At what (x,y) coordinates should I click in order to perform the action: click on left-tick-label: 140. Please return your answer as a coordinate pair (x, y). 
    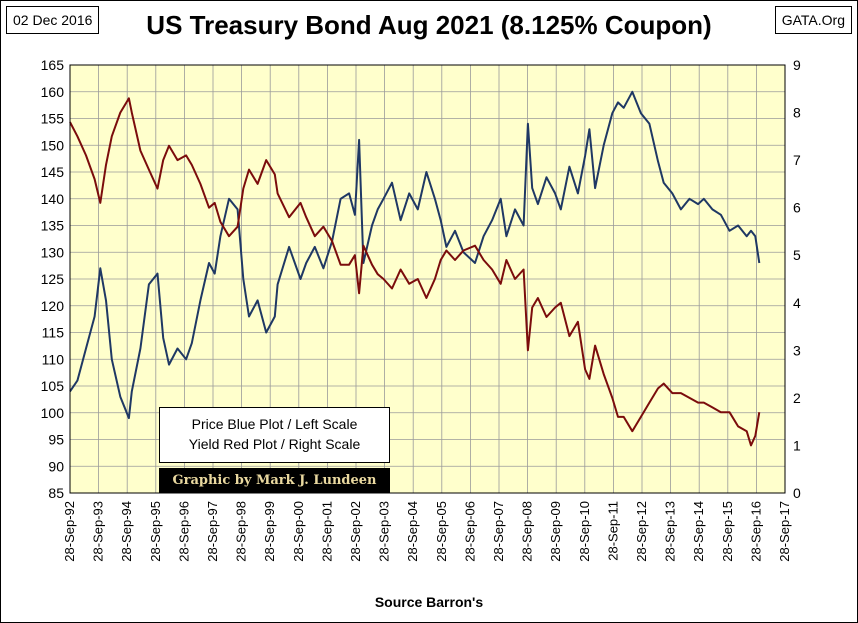
    Looking at the image, I should click on (53, 199).